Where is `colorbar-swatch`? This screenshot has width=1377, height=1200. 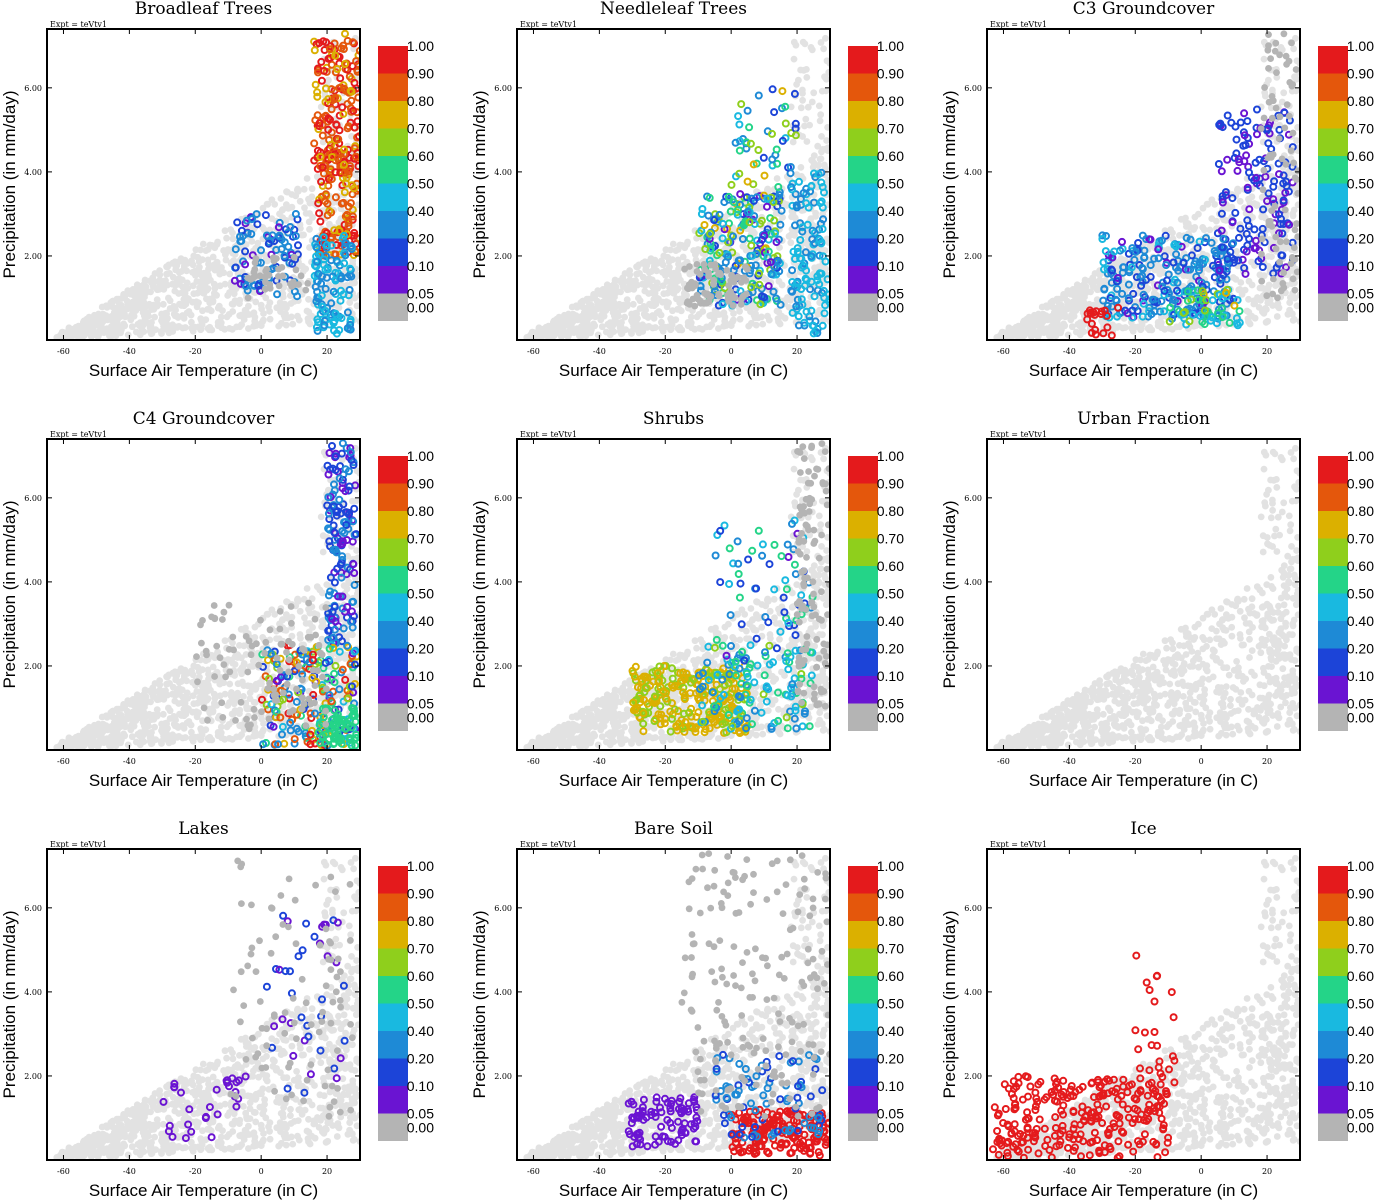
colorbar-swatch is located at coordinates (393, 60).